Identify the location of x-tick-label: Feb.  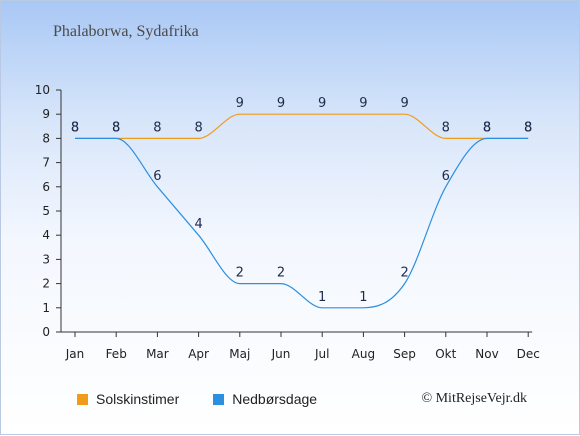
(116, 354).